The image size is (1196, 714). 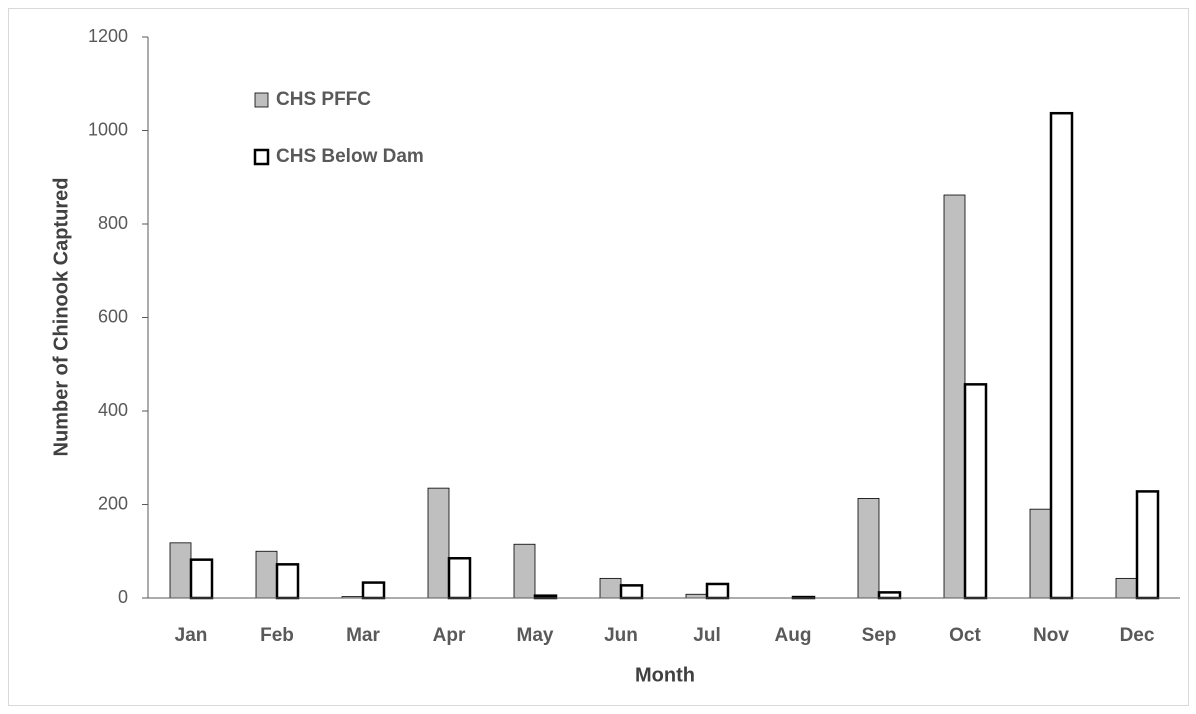 I want to click on x-tick-label: Aug, so click(x=793, y=635).